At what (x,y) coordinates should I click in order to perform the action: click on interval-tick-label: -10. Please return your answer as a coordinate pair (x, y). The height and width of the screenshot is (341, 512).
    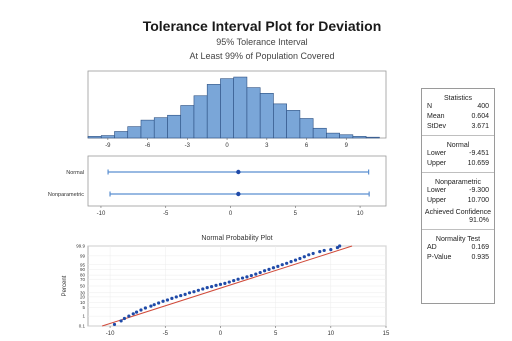
    Looking at the image, I should click on (101, 214).